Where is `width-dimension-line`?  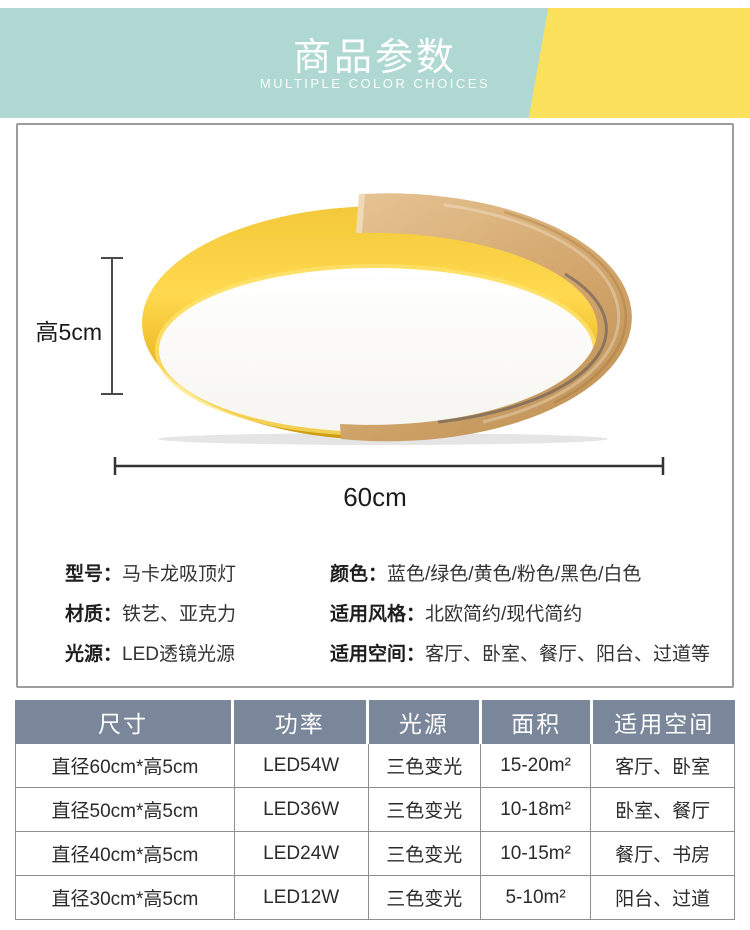
width-dimension-line is located at coordinates (389, 466).